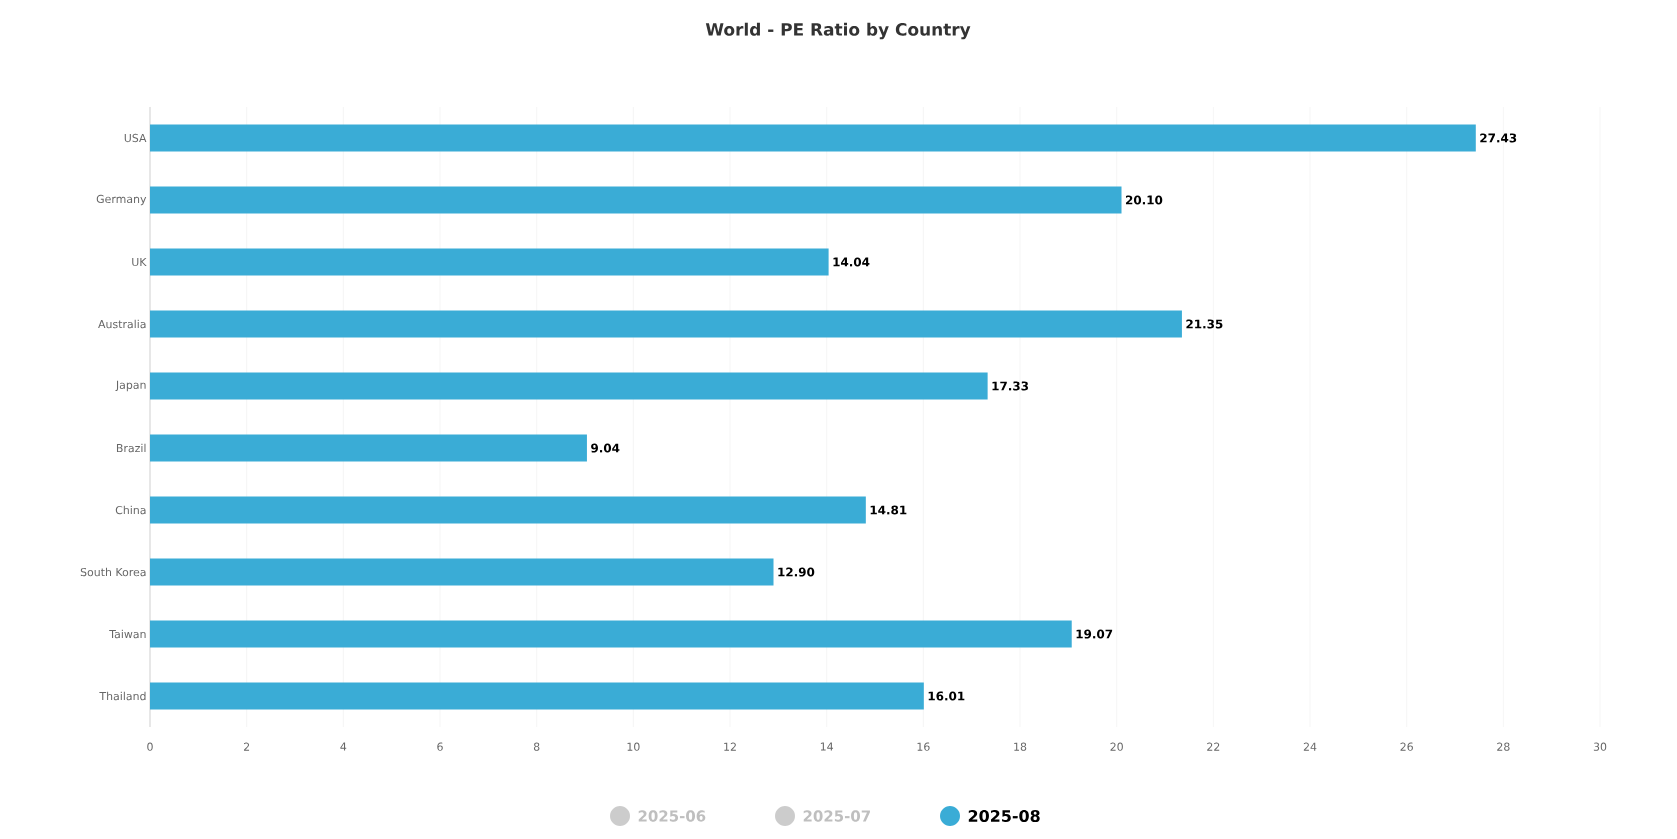 Image resolution: width=1677 pixels, height=839 pixels. What do you see at coordinates (1498, 138) in the screenshot?
I see `data-label: 27.43` at bounding box center [1498, 138].